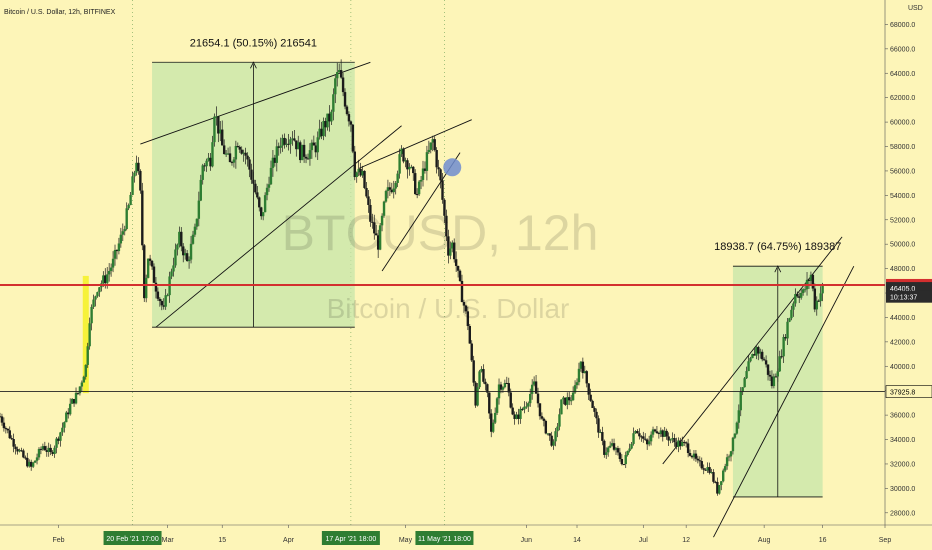 Image resolution: width=932 pixels, height=550 pixels. What do you see at coordinates (902, 220) in the screenshot?
I see `price-tick-label: 52000.0` at bounding box center [902, 220].